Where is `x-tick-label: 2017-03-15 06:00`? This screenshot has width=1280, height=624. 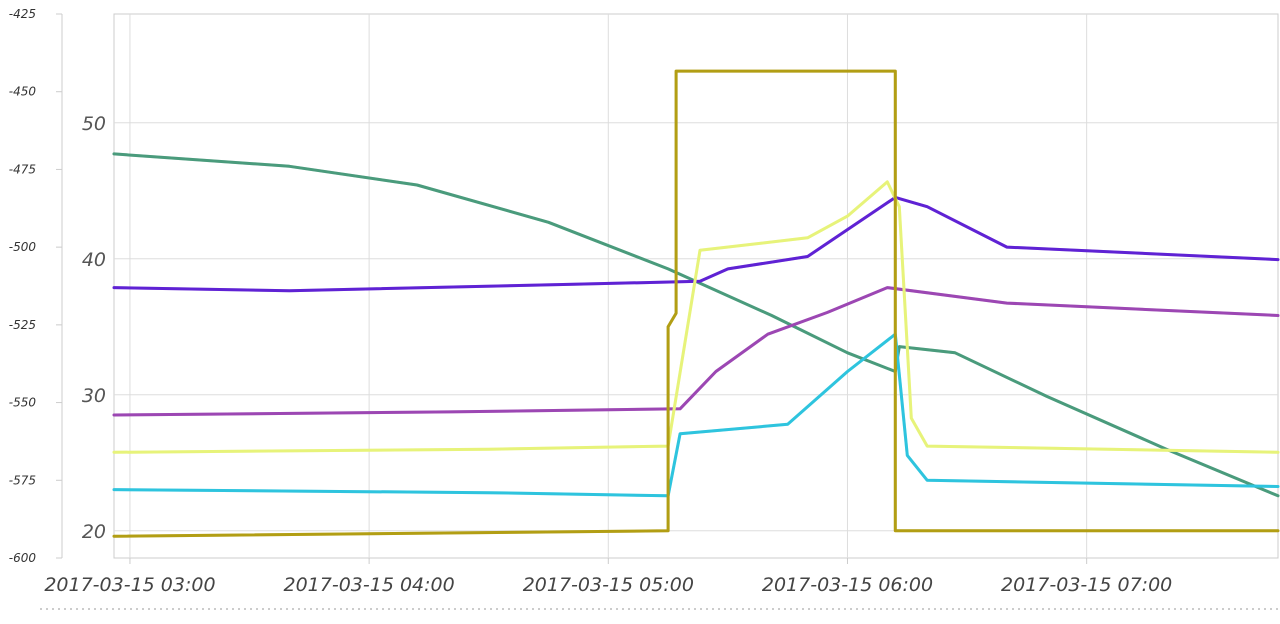
x-tick-label: 2017-03-15 06:00 is located at coordinates (847, 585).